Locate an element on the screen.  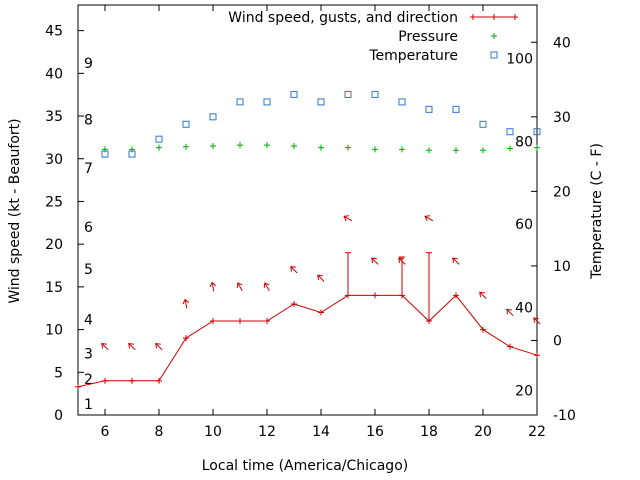
x-axis-label: Local time (America/Chicago) is located at coordinates (305, 466).